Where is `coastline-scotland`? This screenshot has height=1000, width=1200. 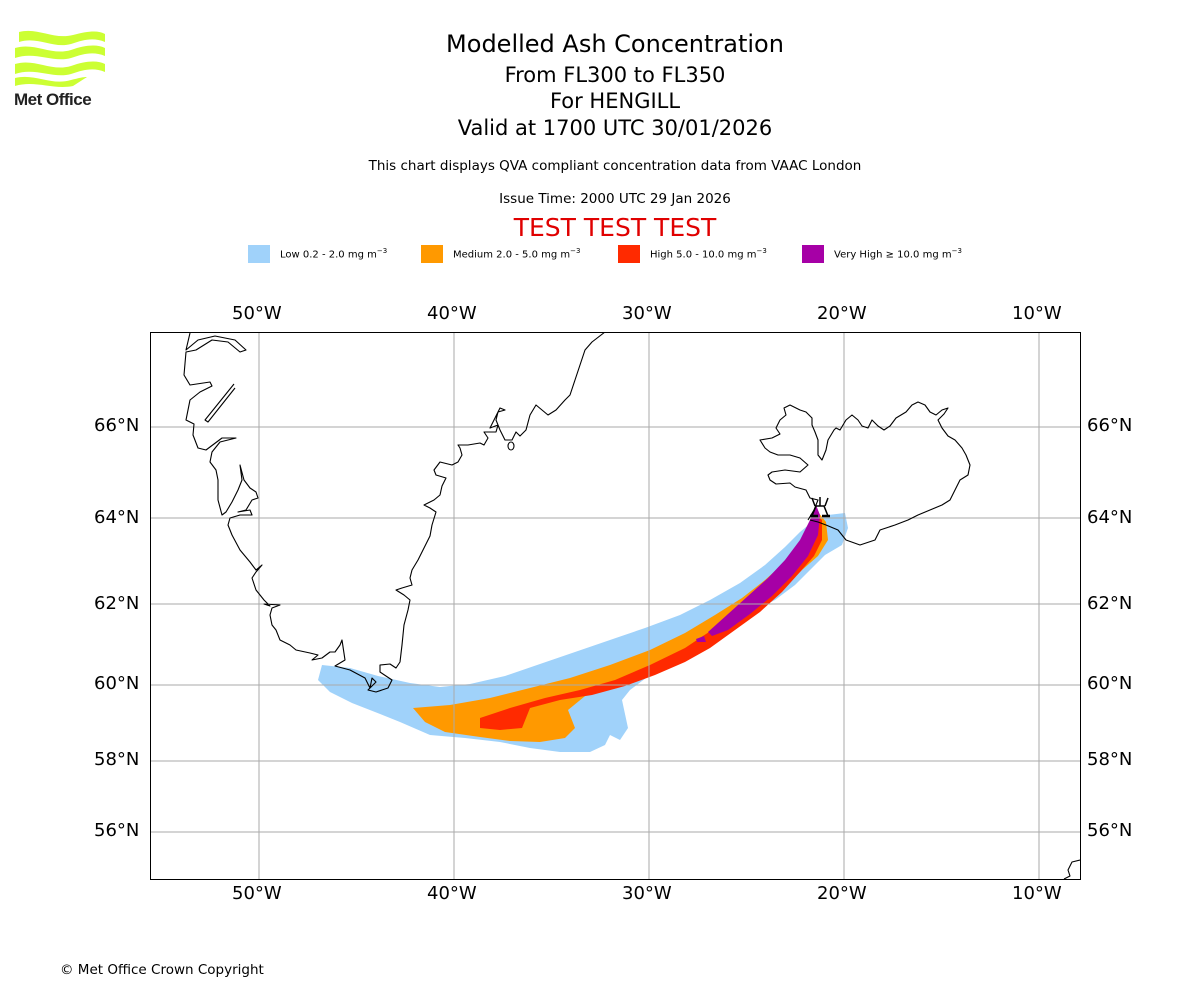 coastline-scotland is located at coordinates (1071, 869).